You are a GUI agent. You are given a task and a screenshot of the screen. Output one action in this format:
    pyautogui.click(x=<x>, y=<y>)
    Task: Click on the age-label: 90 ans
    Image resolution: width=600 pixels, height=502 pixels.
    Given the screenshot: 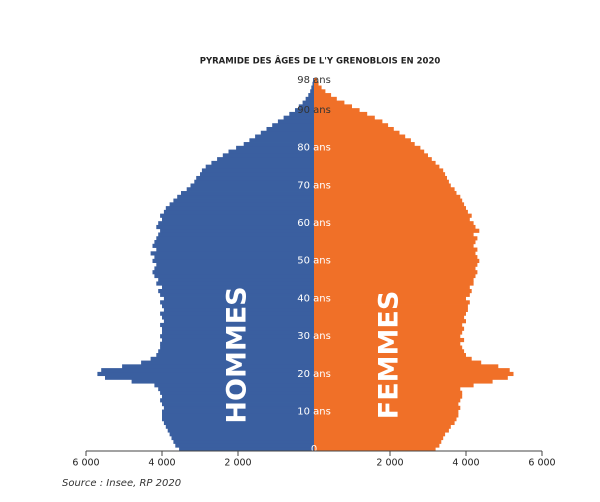 What is the action you would take?
    pyautogui.click(x=314, y=110)
    